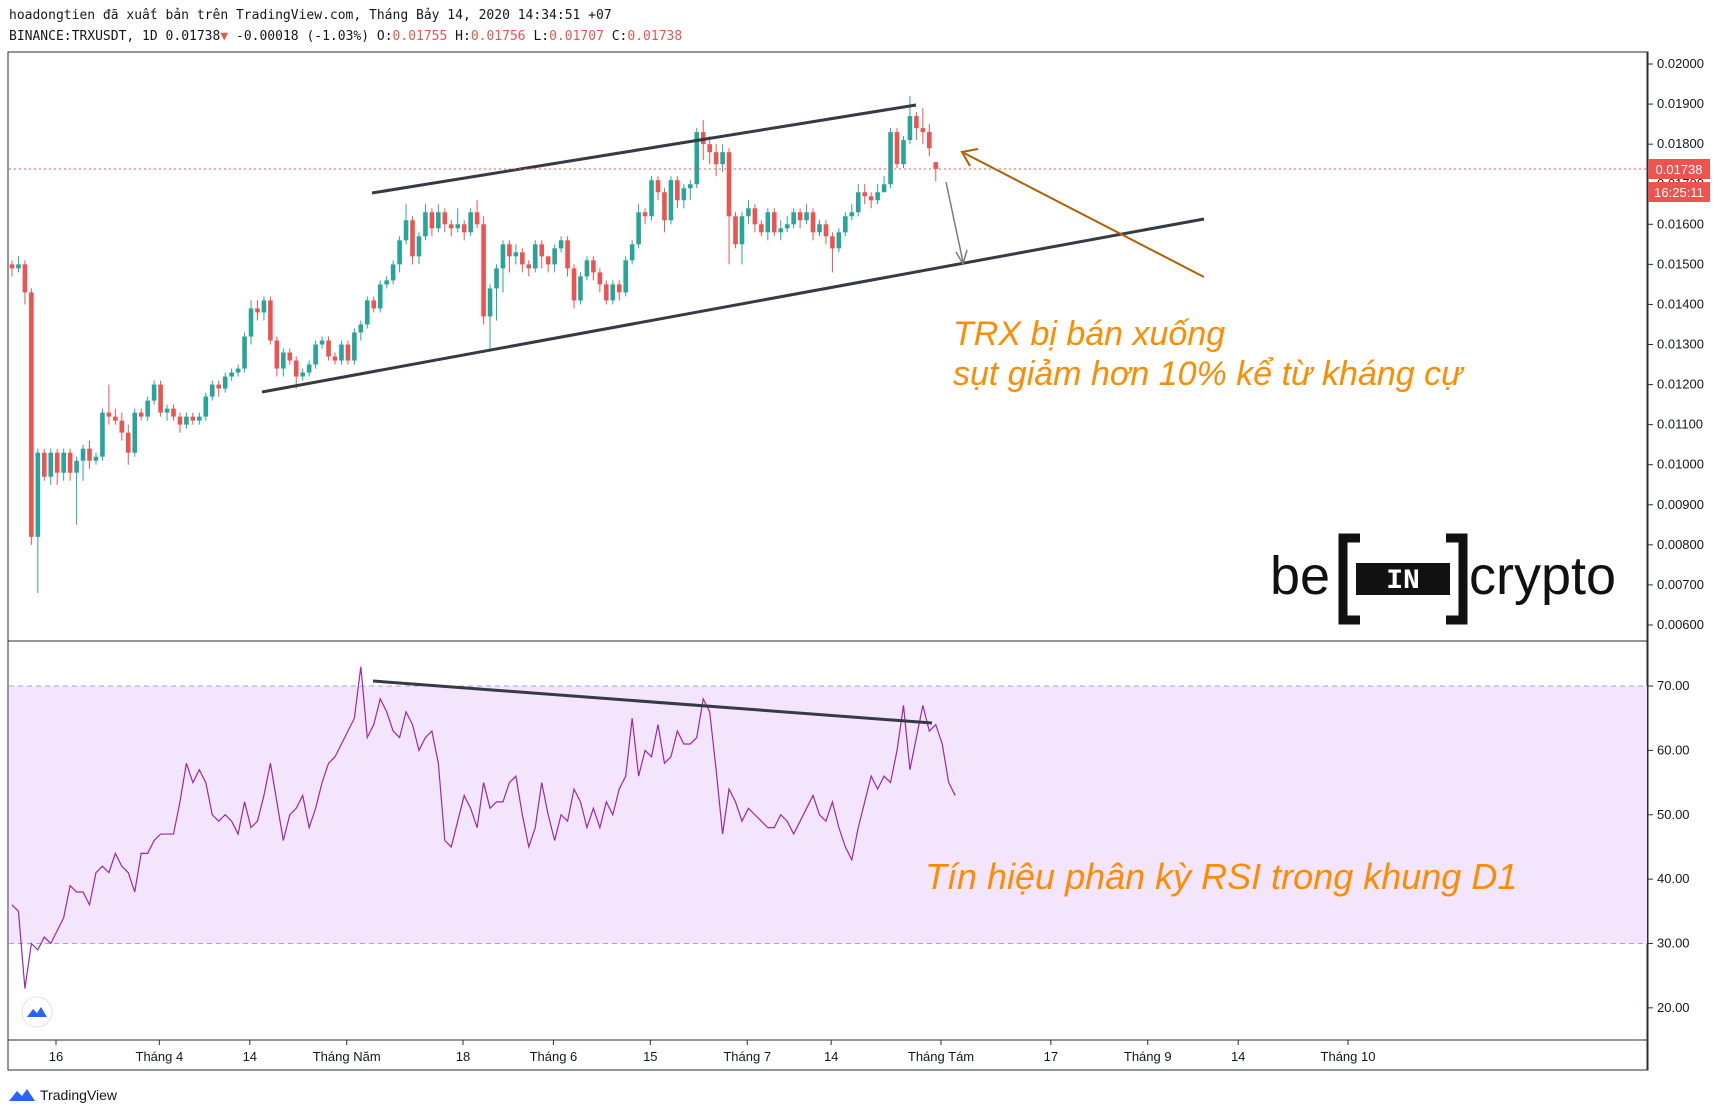 This screenshot has width=1730, height=1117. Describe the element at coordinates (650, 1056) in the screenshot. I see `time-tick-label: 15` at that location.